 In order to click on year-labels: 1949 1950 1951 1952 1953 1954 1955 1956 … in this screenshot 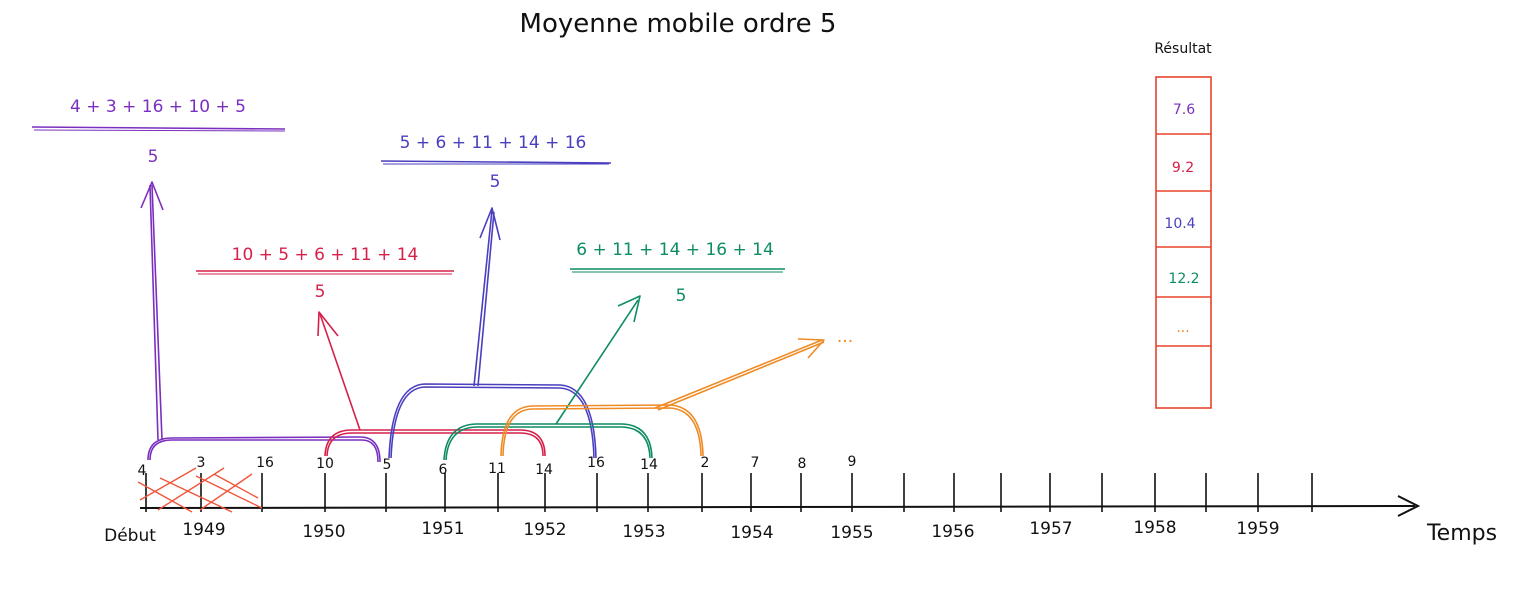, I will do `click(730, 530)`.